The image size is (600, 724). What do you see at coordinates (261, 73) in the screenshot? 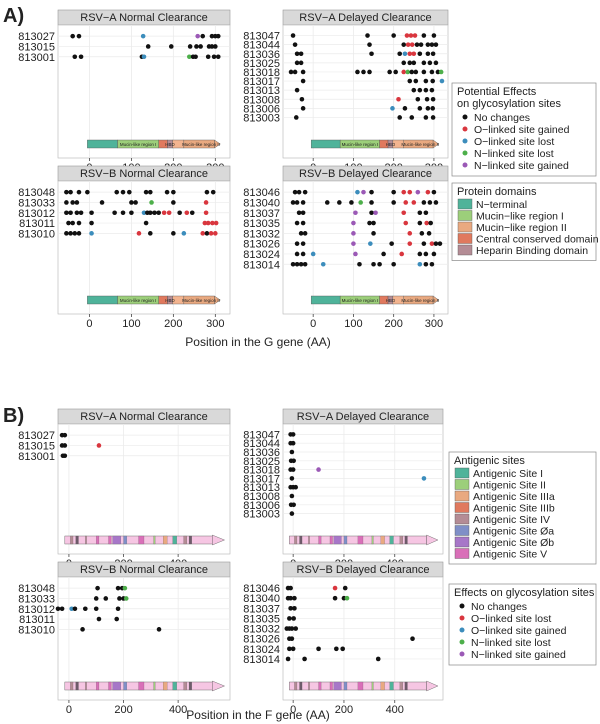
I see `figure-a-panel-2-row-label: 813018` at bounding box center [261, 73].